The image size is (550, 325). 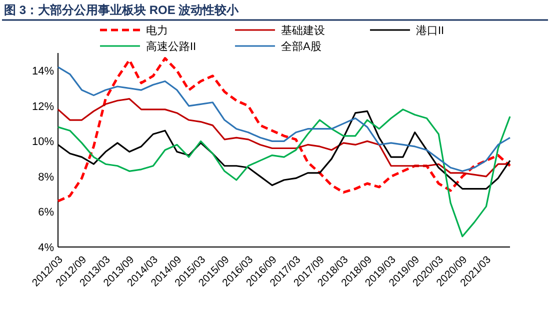 I want to click on y-tick-label: 4%, so click(x=46, y=248).